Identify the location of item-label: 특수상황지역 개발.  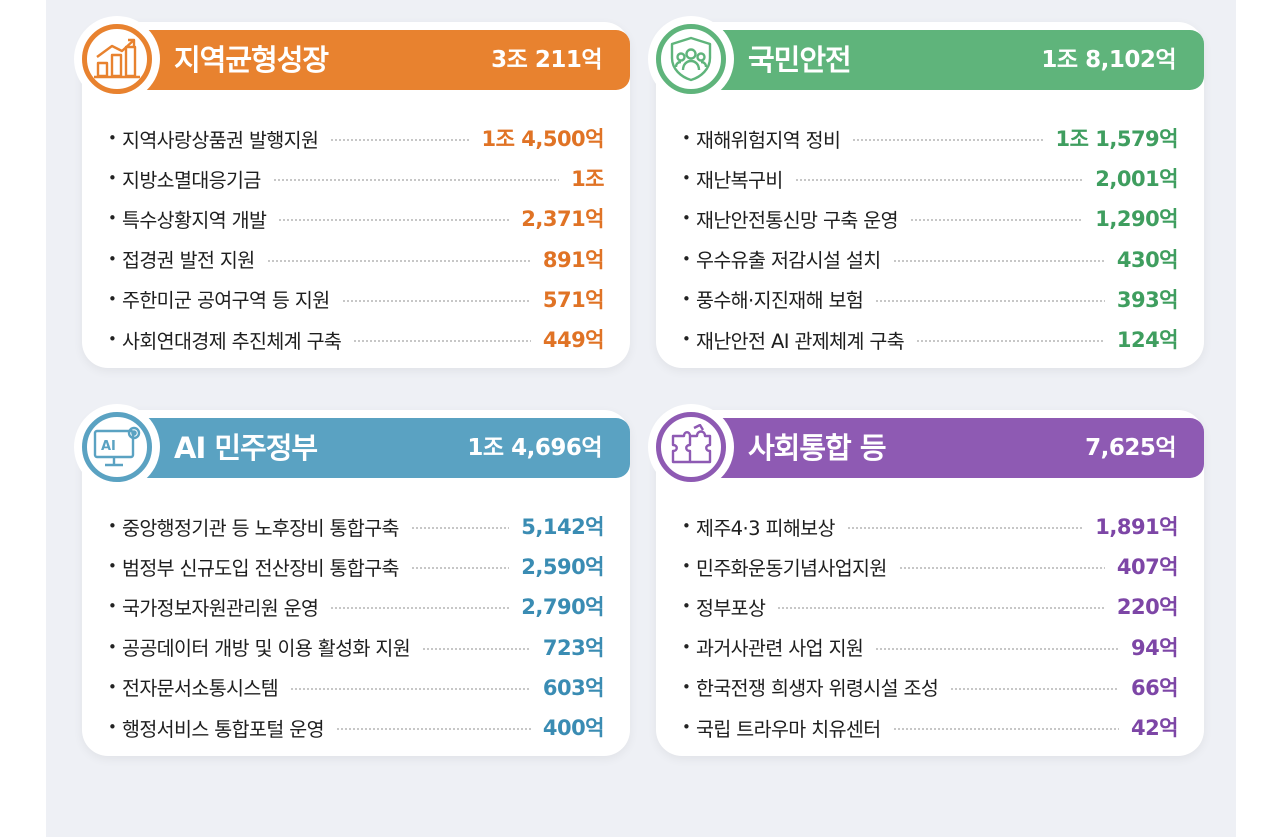
(194, 220).